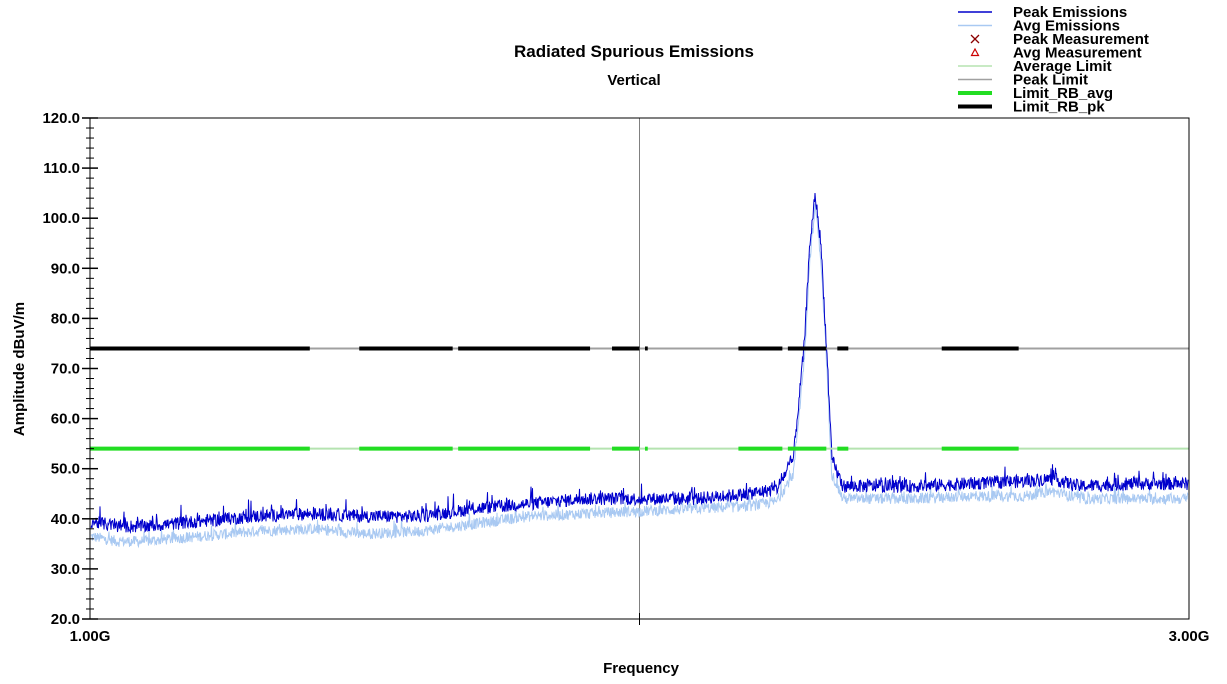 The height and width of the screenshot is (684, 1227). I want to click on y-tick-label: 40.0, so click(65, 519).